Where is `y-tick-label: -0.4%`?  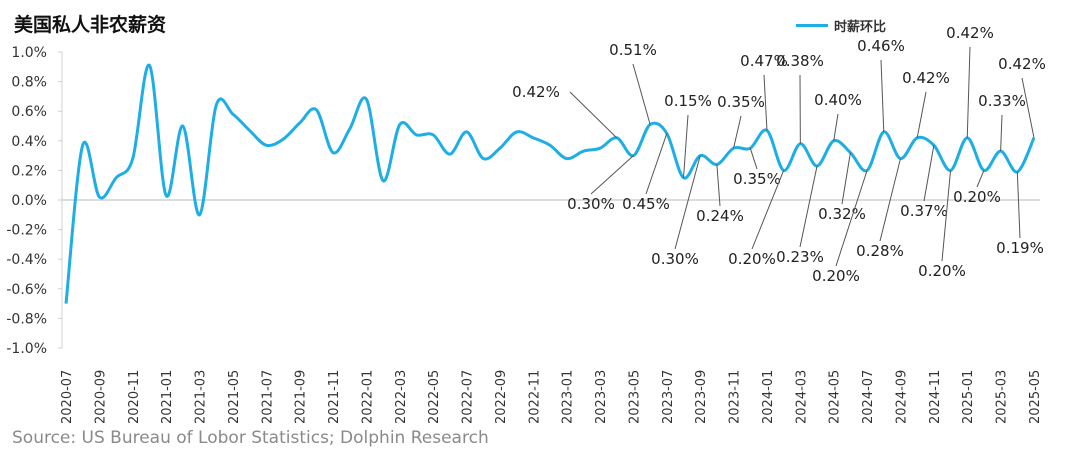 y-tick-label: -0.4% is located at coordinates (26, 260).